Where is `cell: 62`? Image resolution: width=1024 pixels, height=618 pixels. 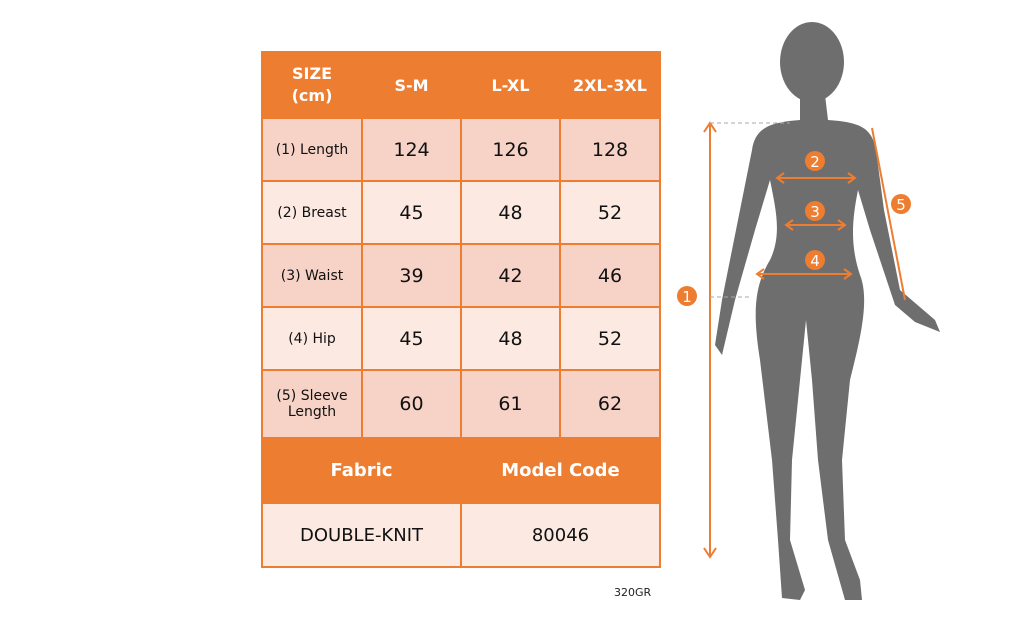
cell: 62 is located at coordinates (610, 404).